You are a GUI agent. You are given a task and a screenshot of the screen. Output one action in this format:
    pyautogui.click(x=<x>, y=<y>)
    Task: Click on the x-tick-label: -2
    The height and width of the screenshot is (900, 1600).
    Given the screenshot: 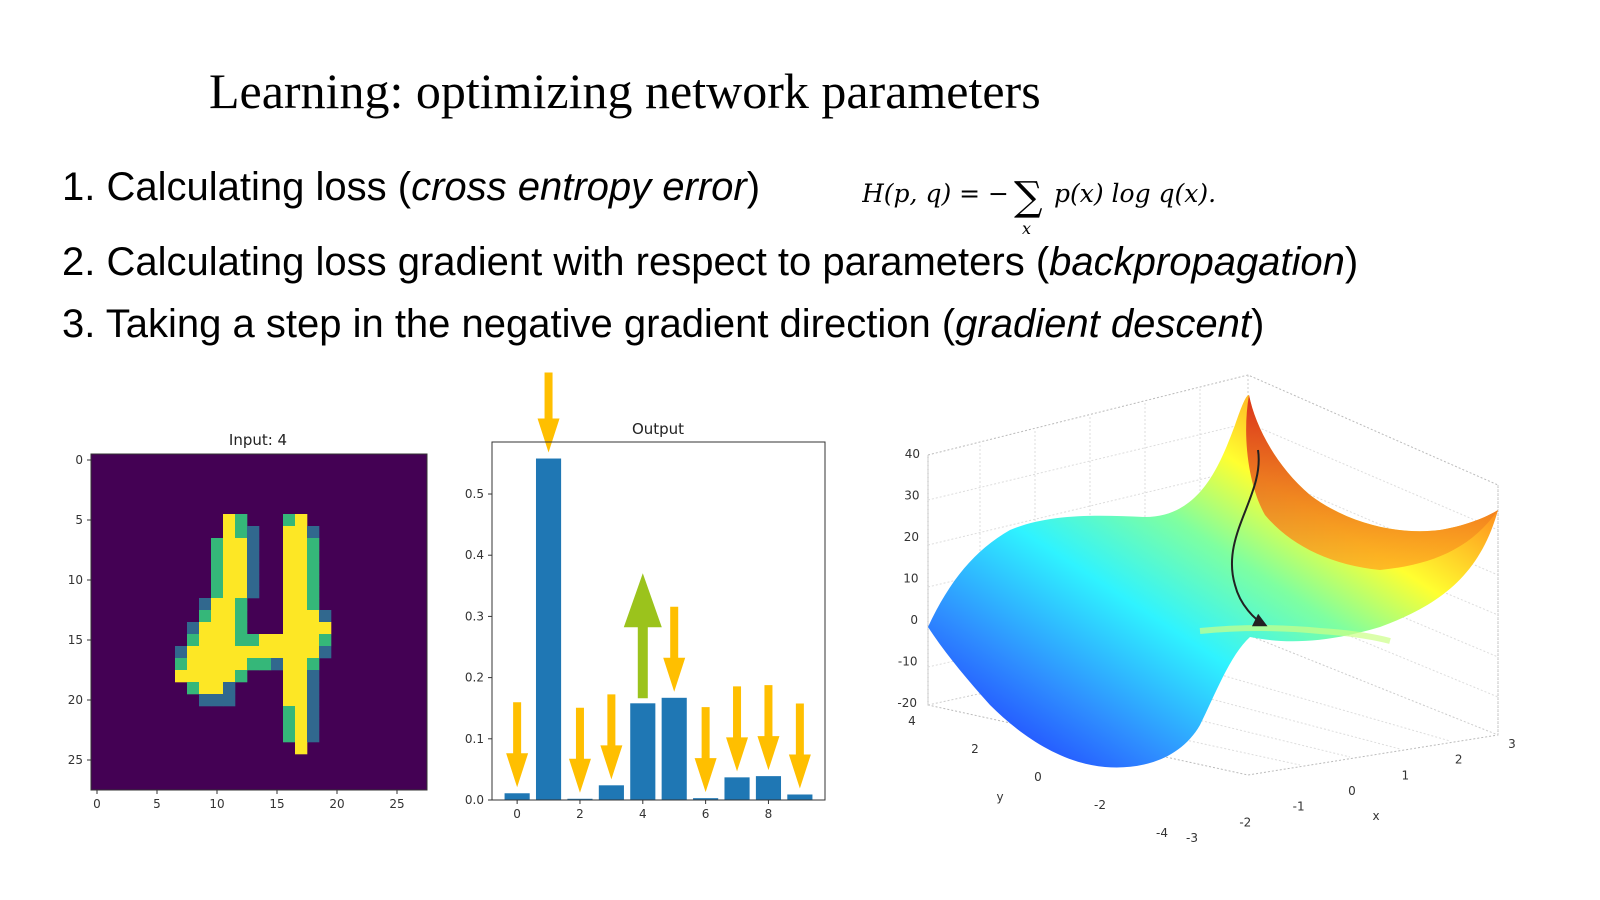 What is the action you would take?
    pyautogui.click(x=1245, y=822)
    